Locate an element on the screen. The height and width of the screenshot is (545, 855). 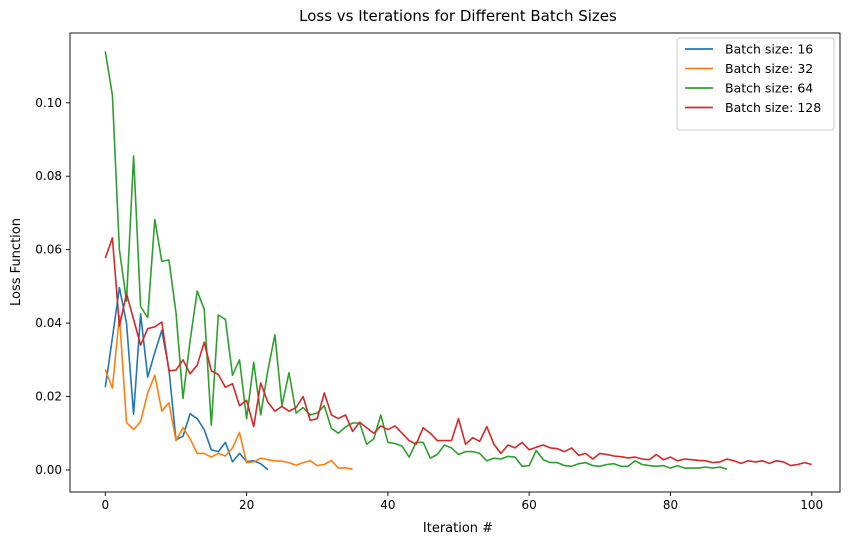
y-tick-label: 0.10 is located at coordinates (48, 103).